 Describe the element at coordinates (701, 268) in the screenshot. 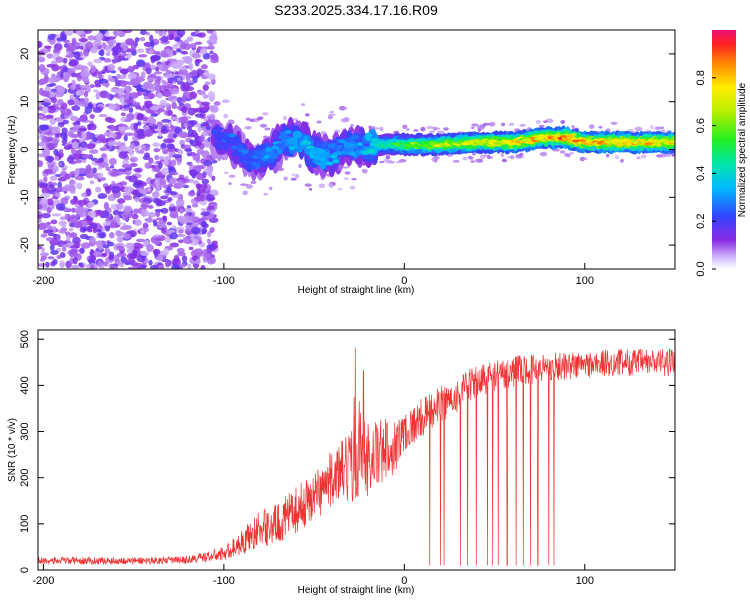

I see `colorbar-tick-label: 0.0` at that location.